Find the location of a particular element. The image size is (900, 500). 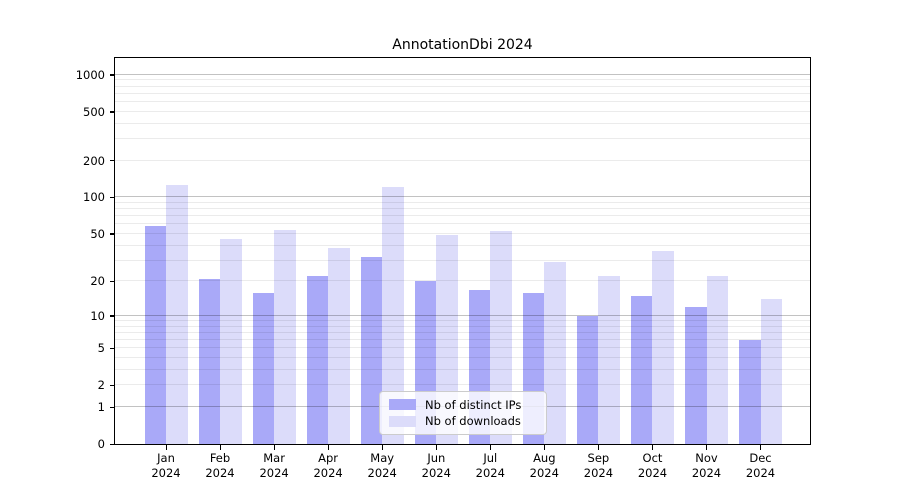

legend-swatch-distinct-ips is located at coordinates (402, 405).